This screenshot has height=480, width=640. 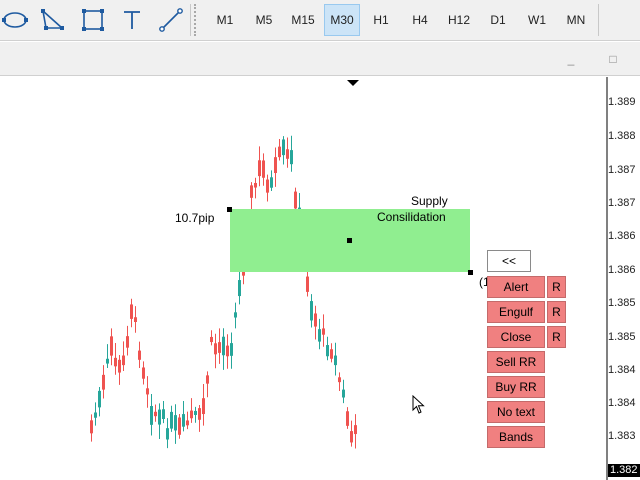 What do you see at coordinates (349, 240) in the screenshot?
I see `zone-handle-center` at bounding box center [349, 240].